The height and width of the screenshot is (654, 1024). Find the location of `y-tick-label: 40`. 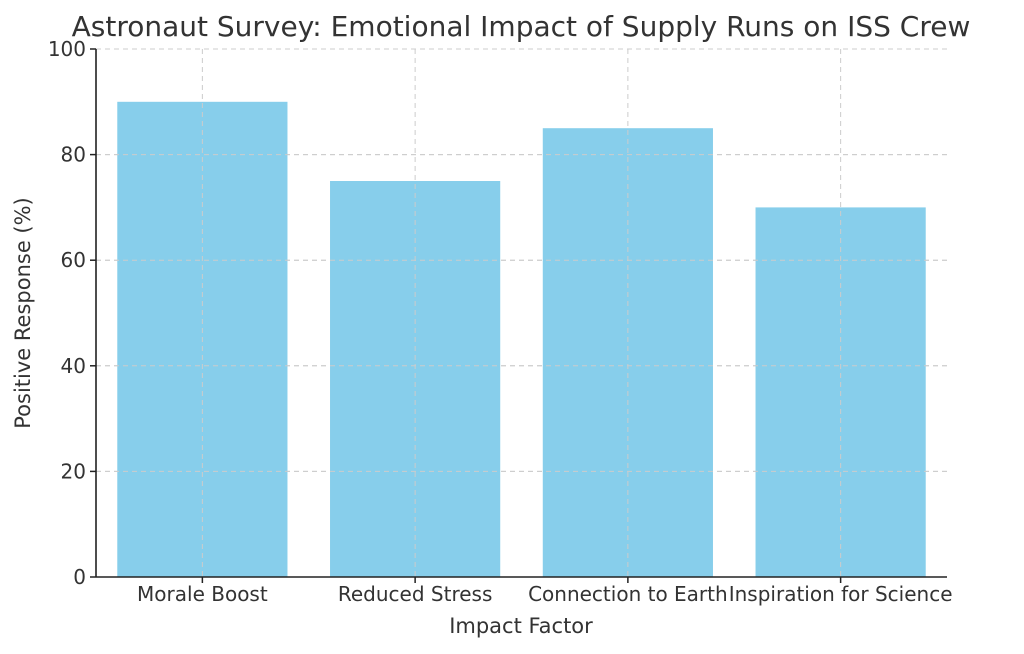

y-tick-label: 40 is located at coordinates (73, 366).